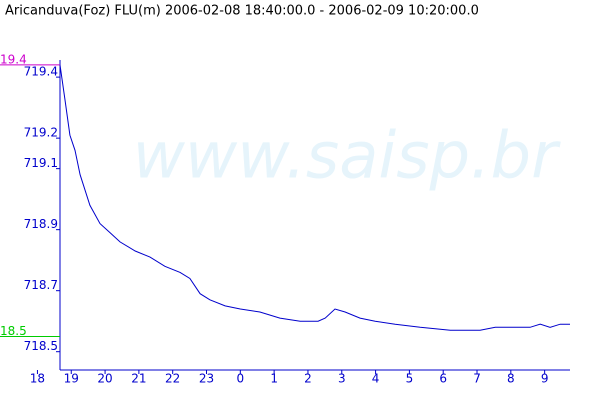  I want to click on y-tick-label: 719.2, so click(41, 133).